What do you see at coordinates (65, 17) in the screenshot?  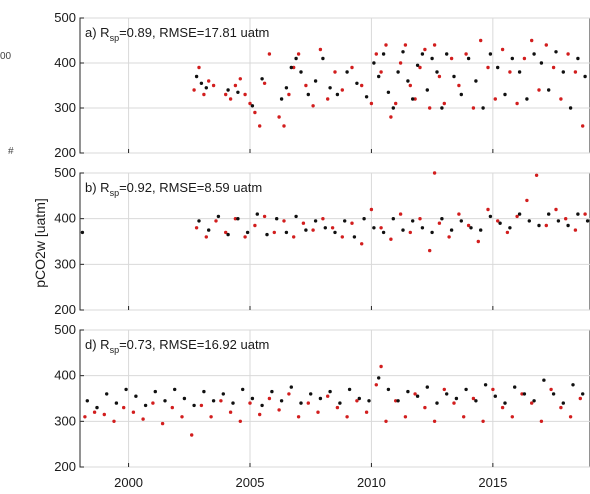 I see `y-tick-label: 500` at bounding box center [65, 17].